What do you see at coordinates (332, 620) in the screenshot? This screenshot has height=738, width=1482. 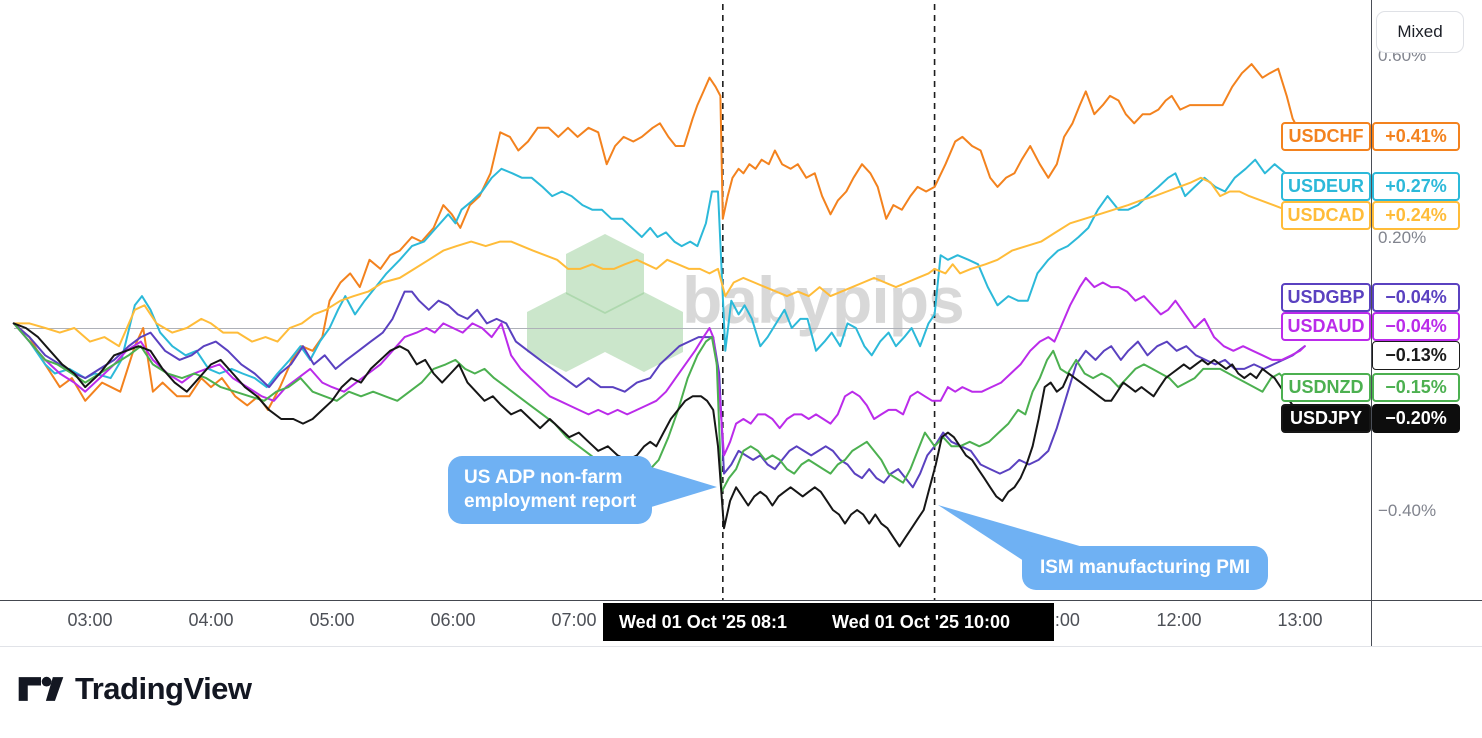 I see `x-tick-label: 05:00` at bounding box center [332, 620].